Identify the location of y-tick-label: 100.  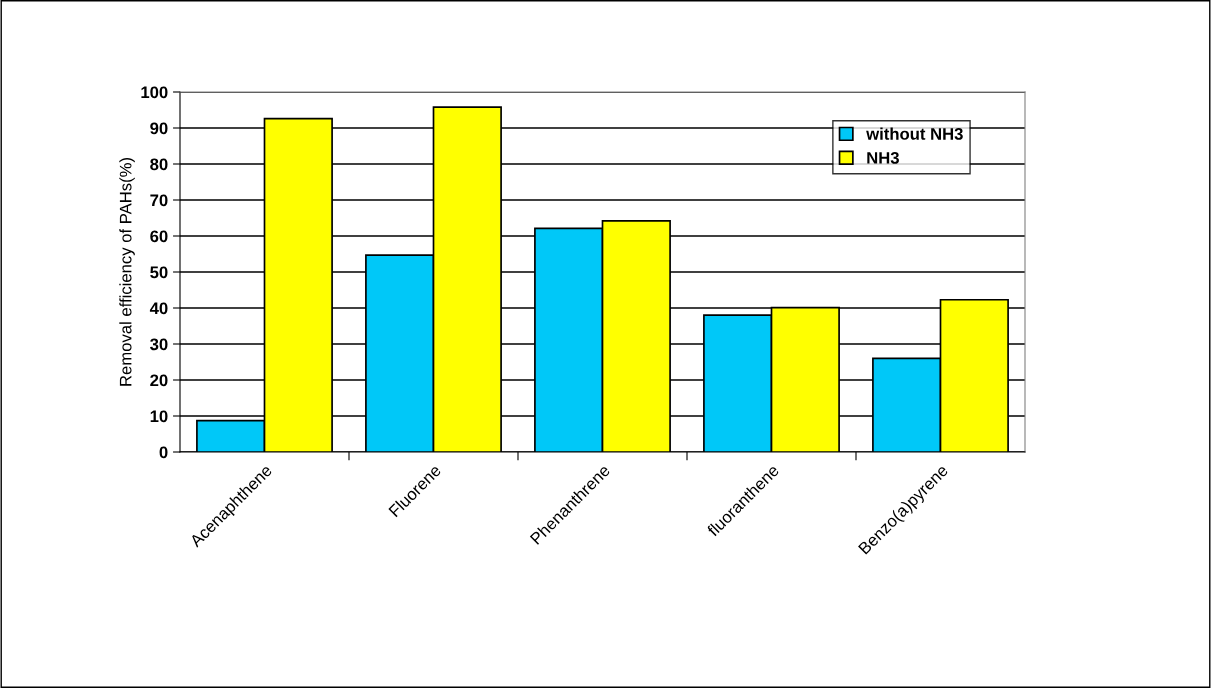
(154, 92).